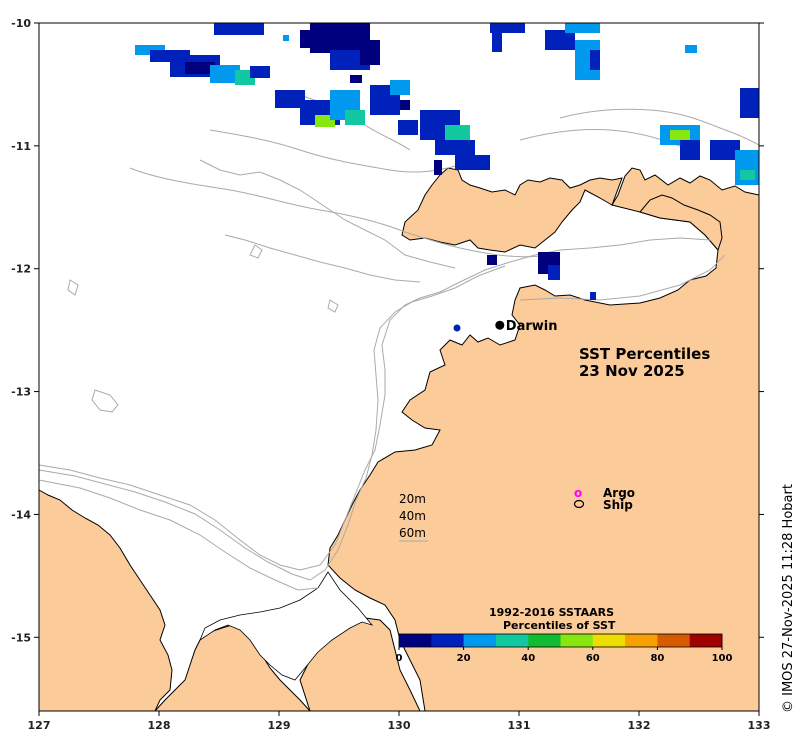 This screenshot has height=750, width=800. I want to click on lat-tick-label: -13, so click(21, 392).